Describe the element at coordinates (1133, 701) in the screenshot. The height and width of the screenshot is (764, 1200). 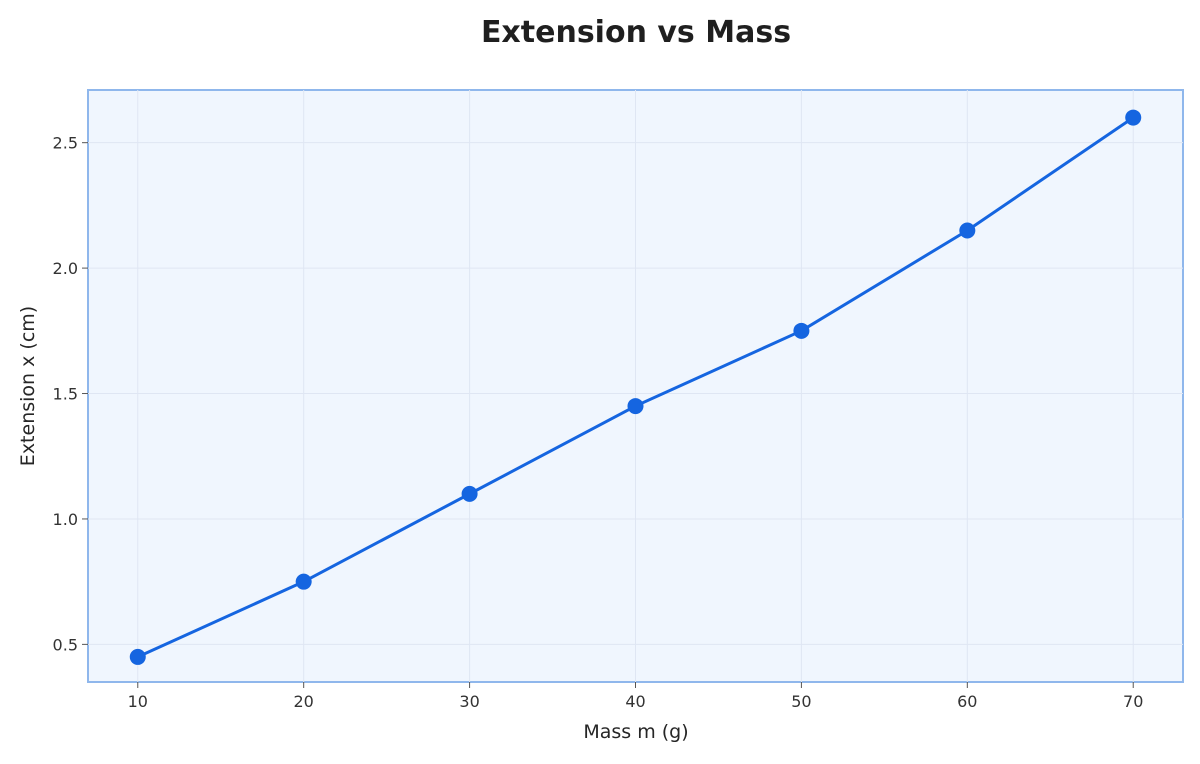
I see `x-tick-label: 70` at that location.